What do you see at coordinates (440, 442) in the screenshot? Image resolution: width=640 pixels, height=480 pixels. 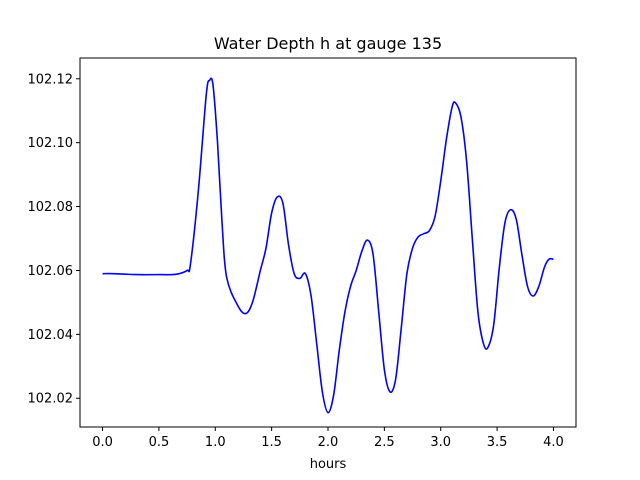 I see `x-tick-label: 3.0` at bounding box center [440, 442].